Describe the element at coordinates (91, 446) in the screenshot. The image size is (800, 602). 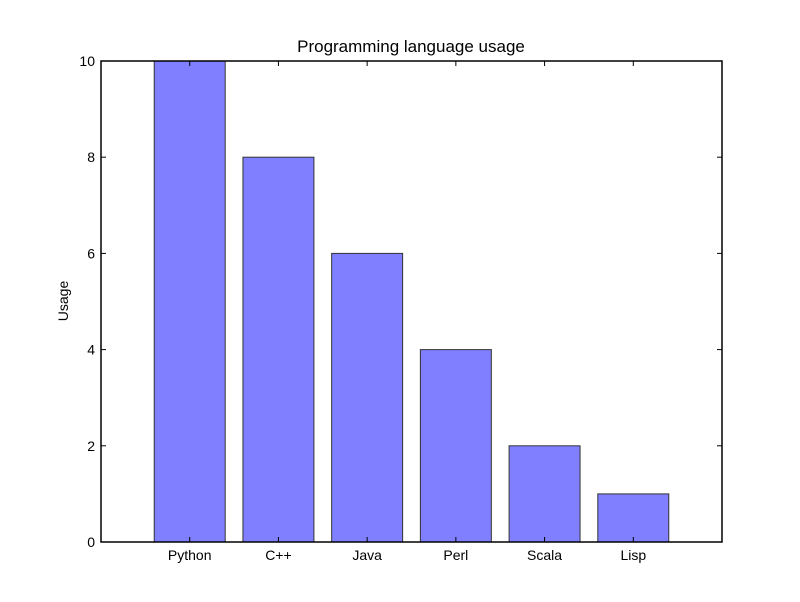
I see `y-tick-label: 2` at that location.